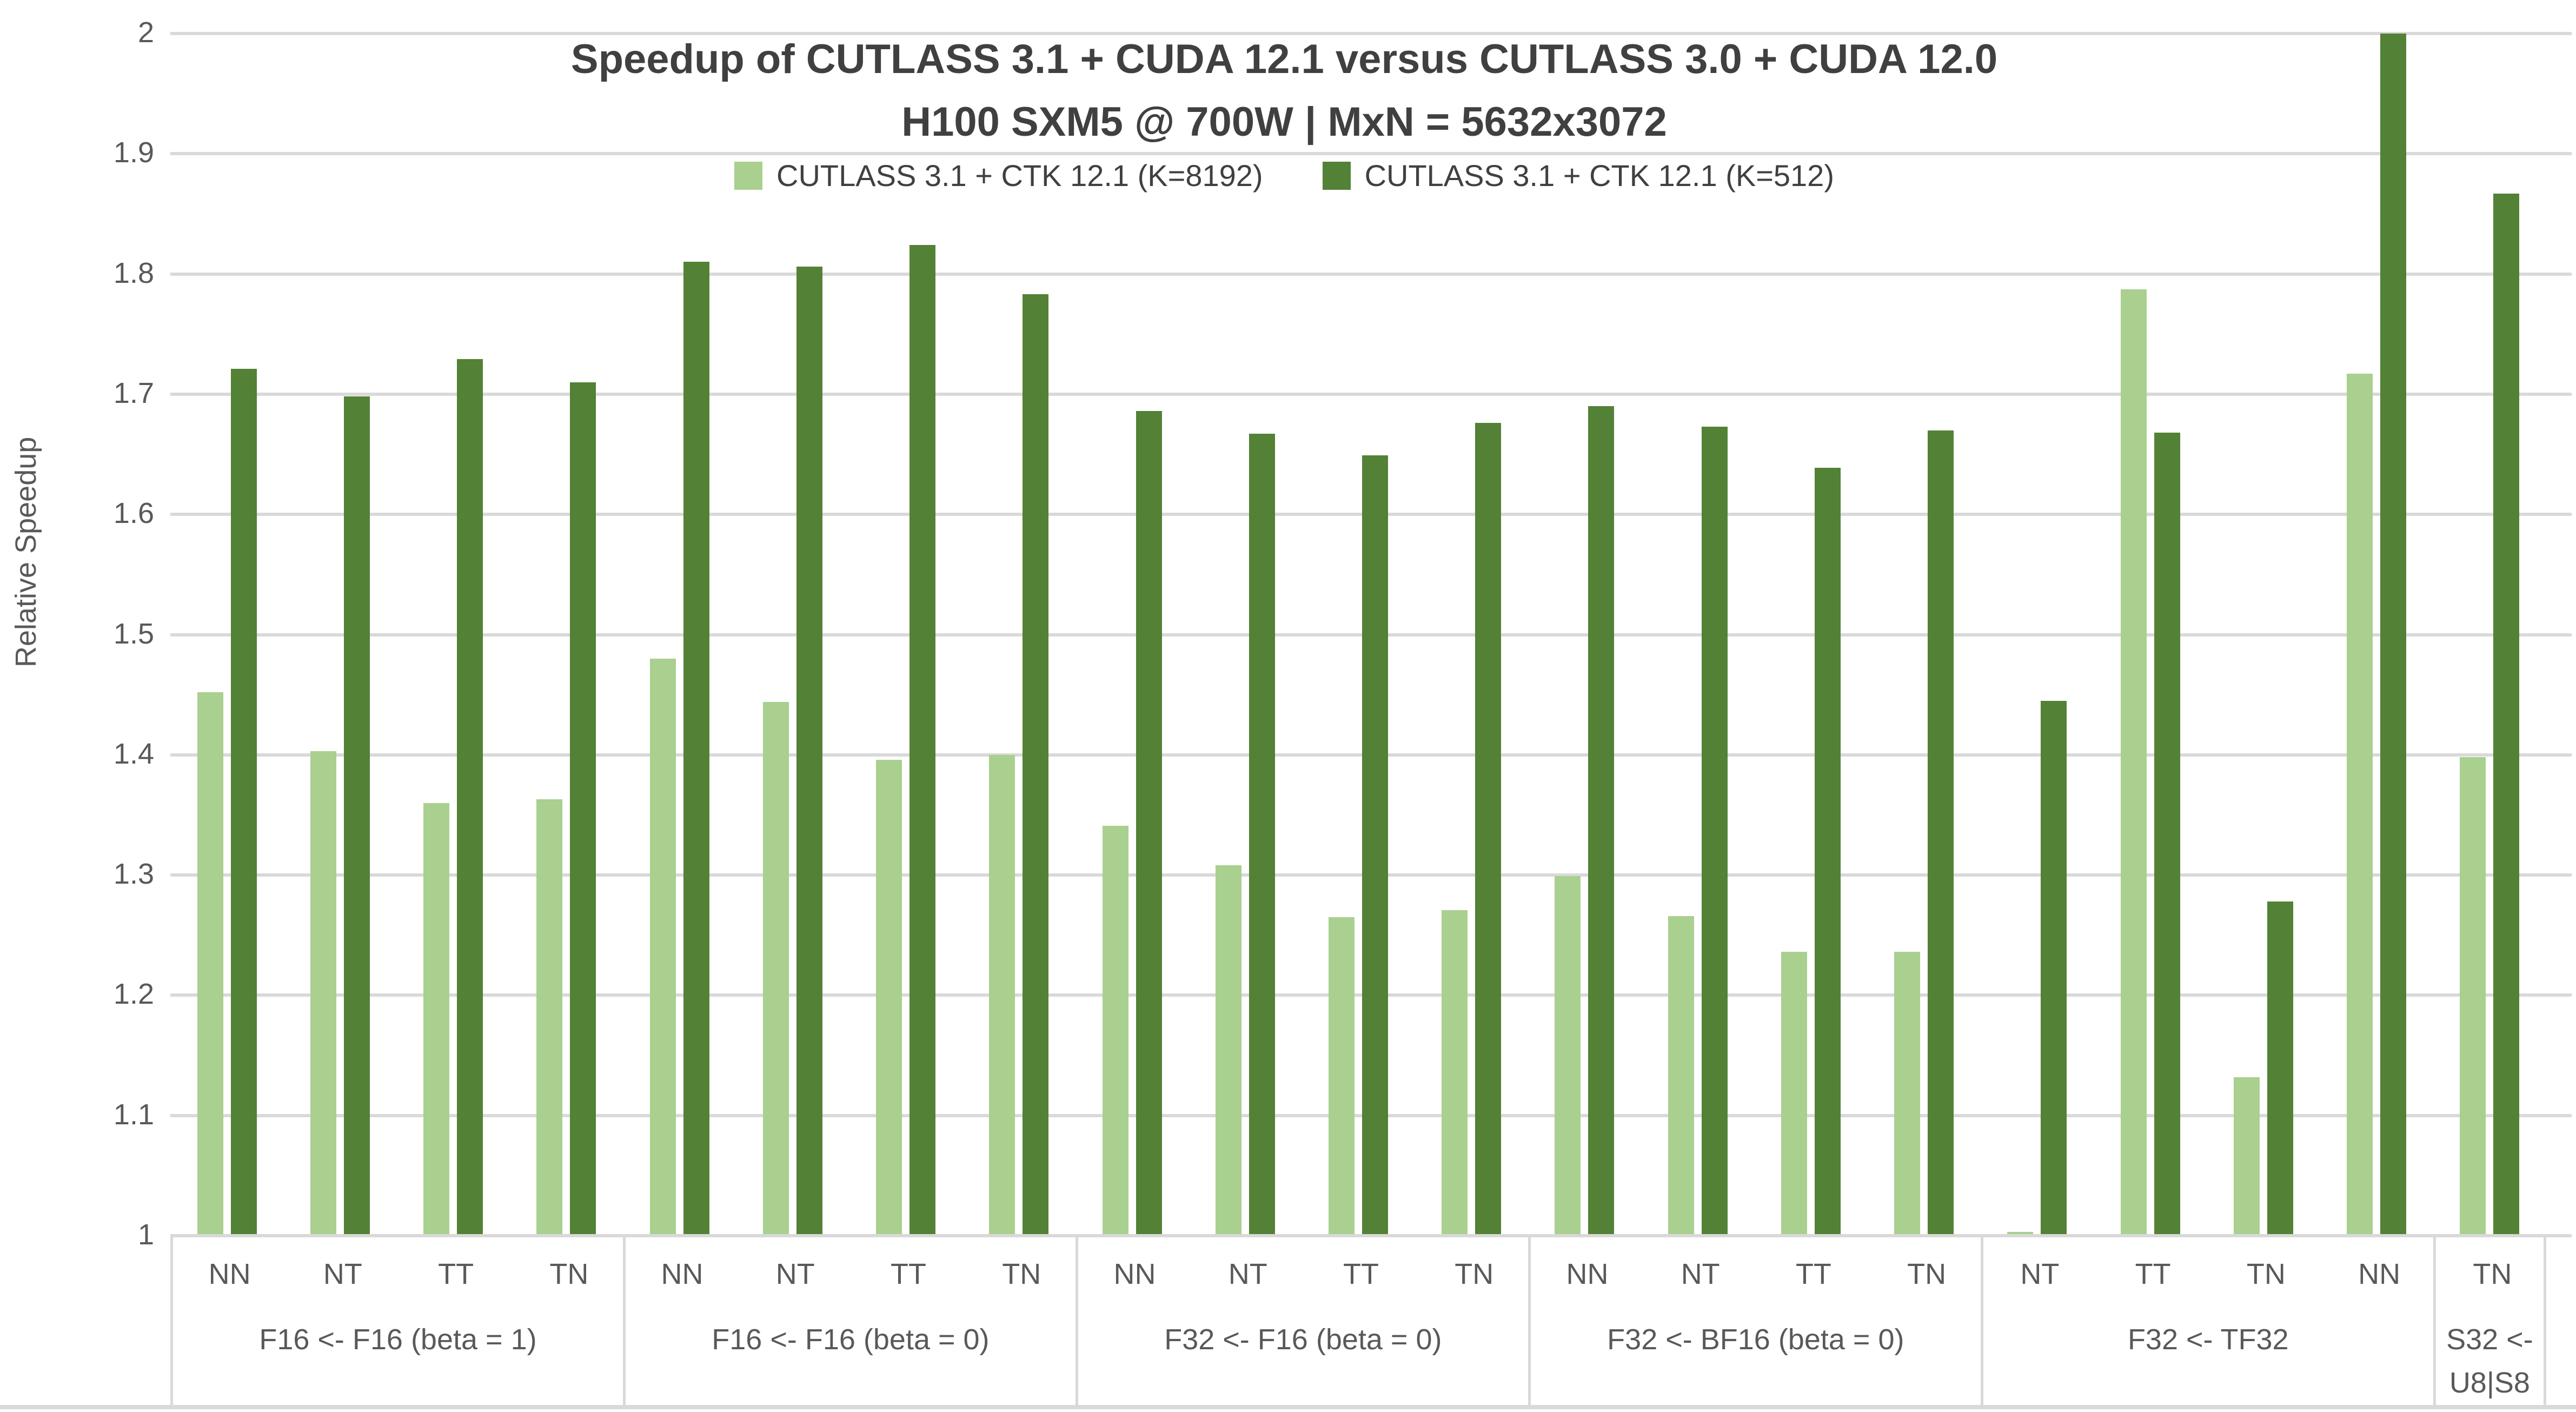  What do you see at coordinates (133, 1114) in the screenshot?
I see `y-tick-label: 1.1` at bounding box center [133, 1114].